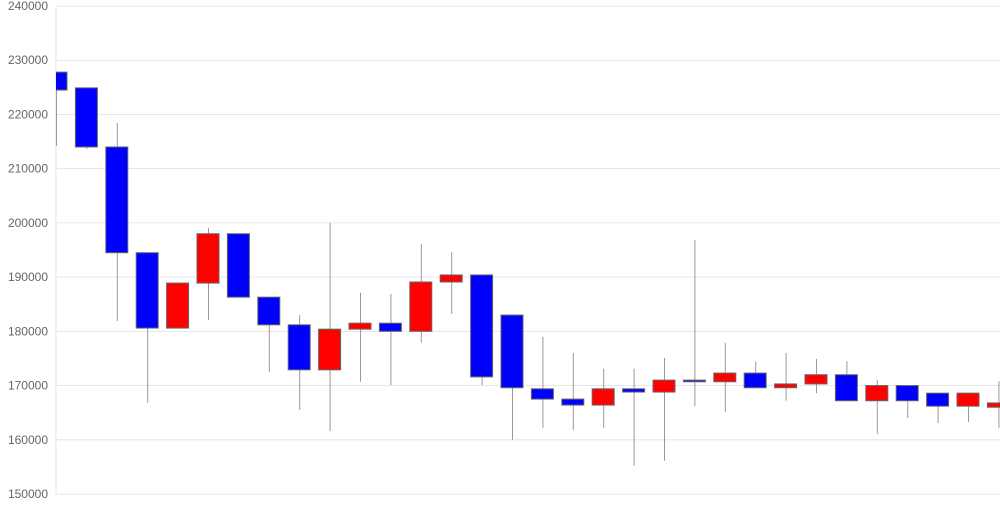 The image size is (1000, 505). What do you see at coordinates (28, 114) in the screenshot?
I see `y-tick-label: 220000` at bounding box center [28, 114].